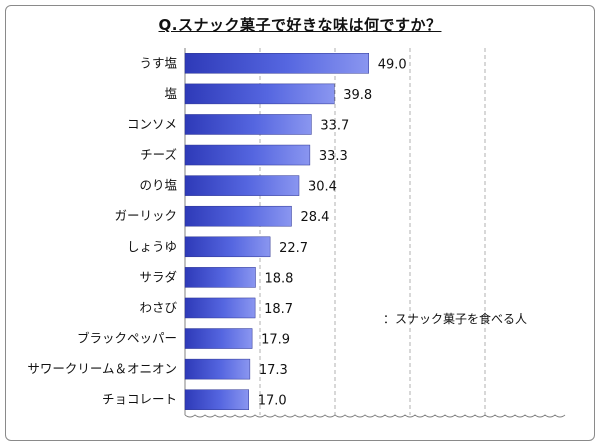  Describe the element at coordinates (392, 64) in the screenshot. I see `value-label: 49.0` at that location.